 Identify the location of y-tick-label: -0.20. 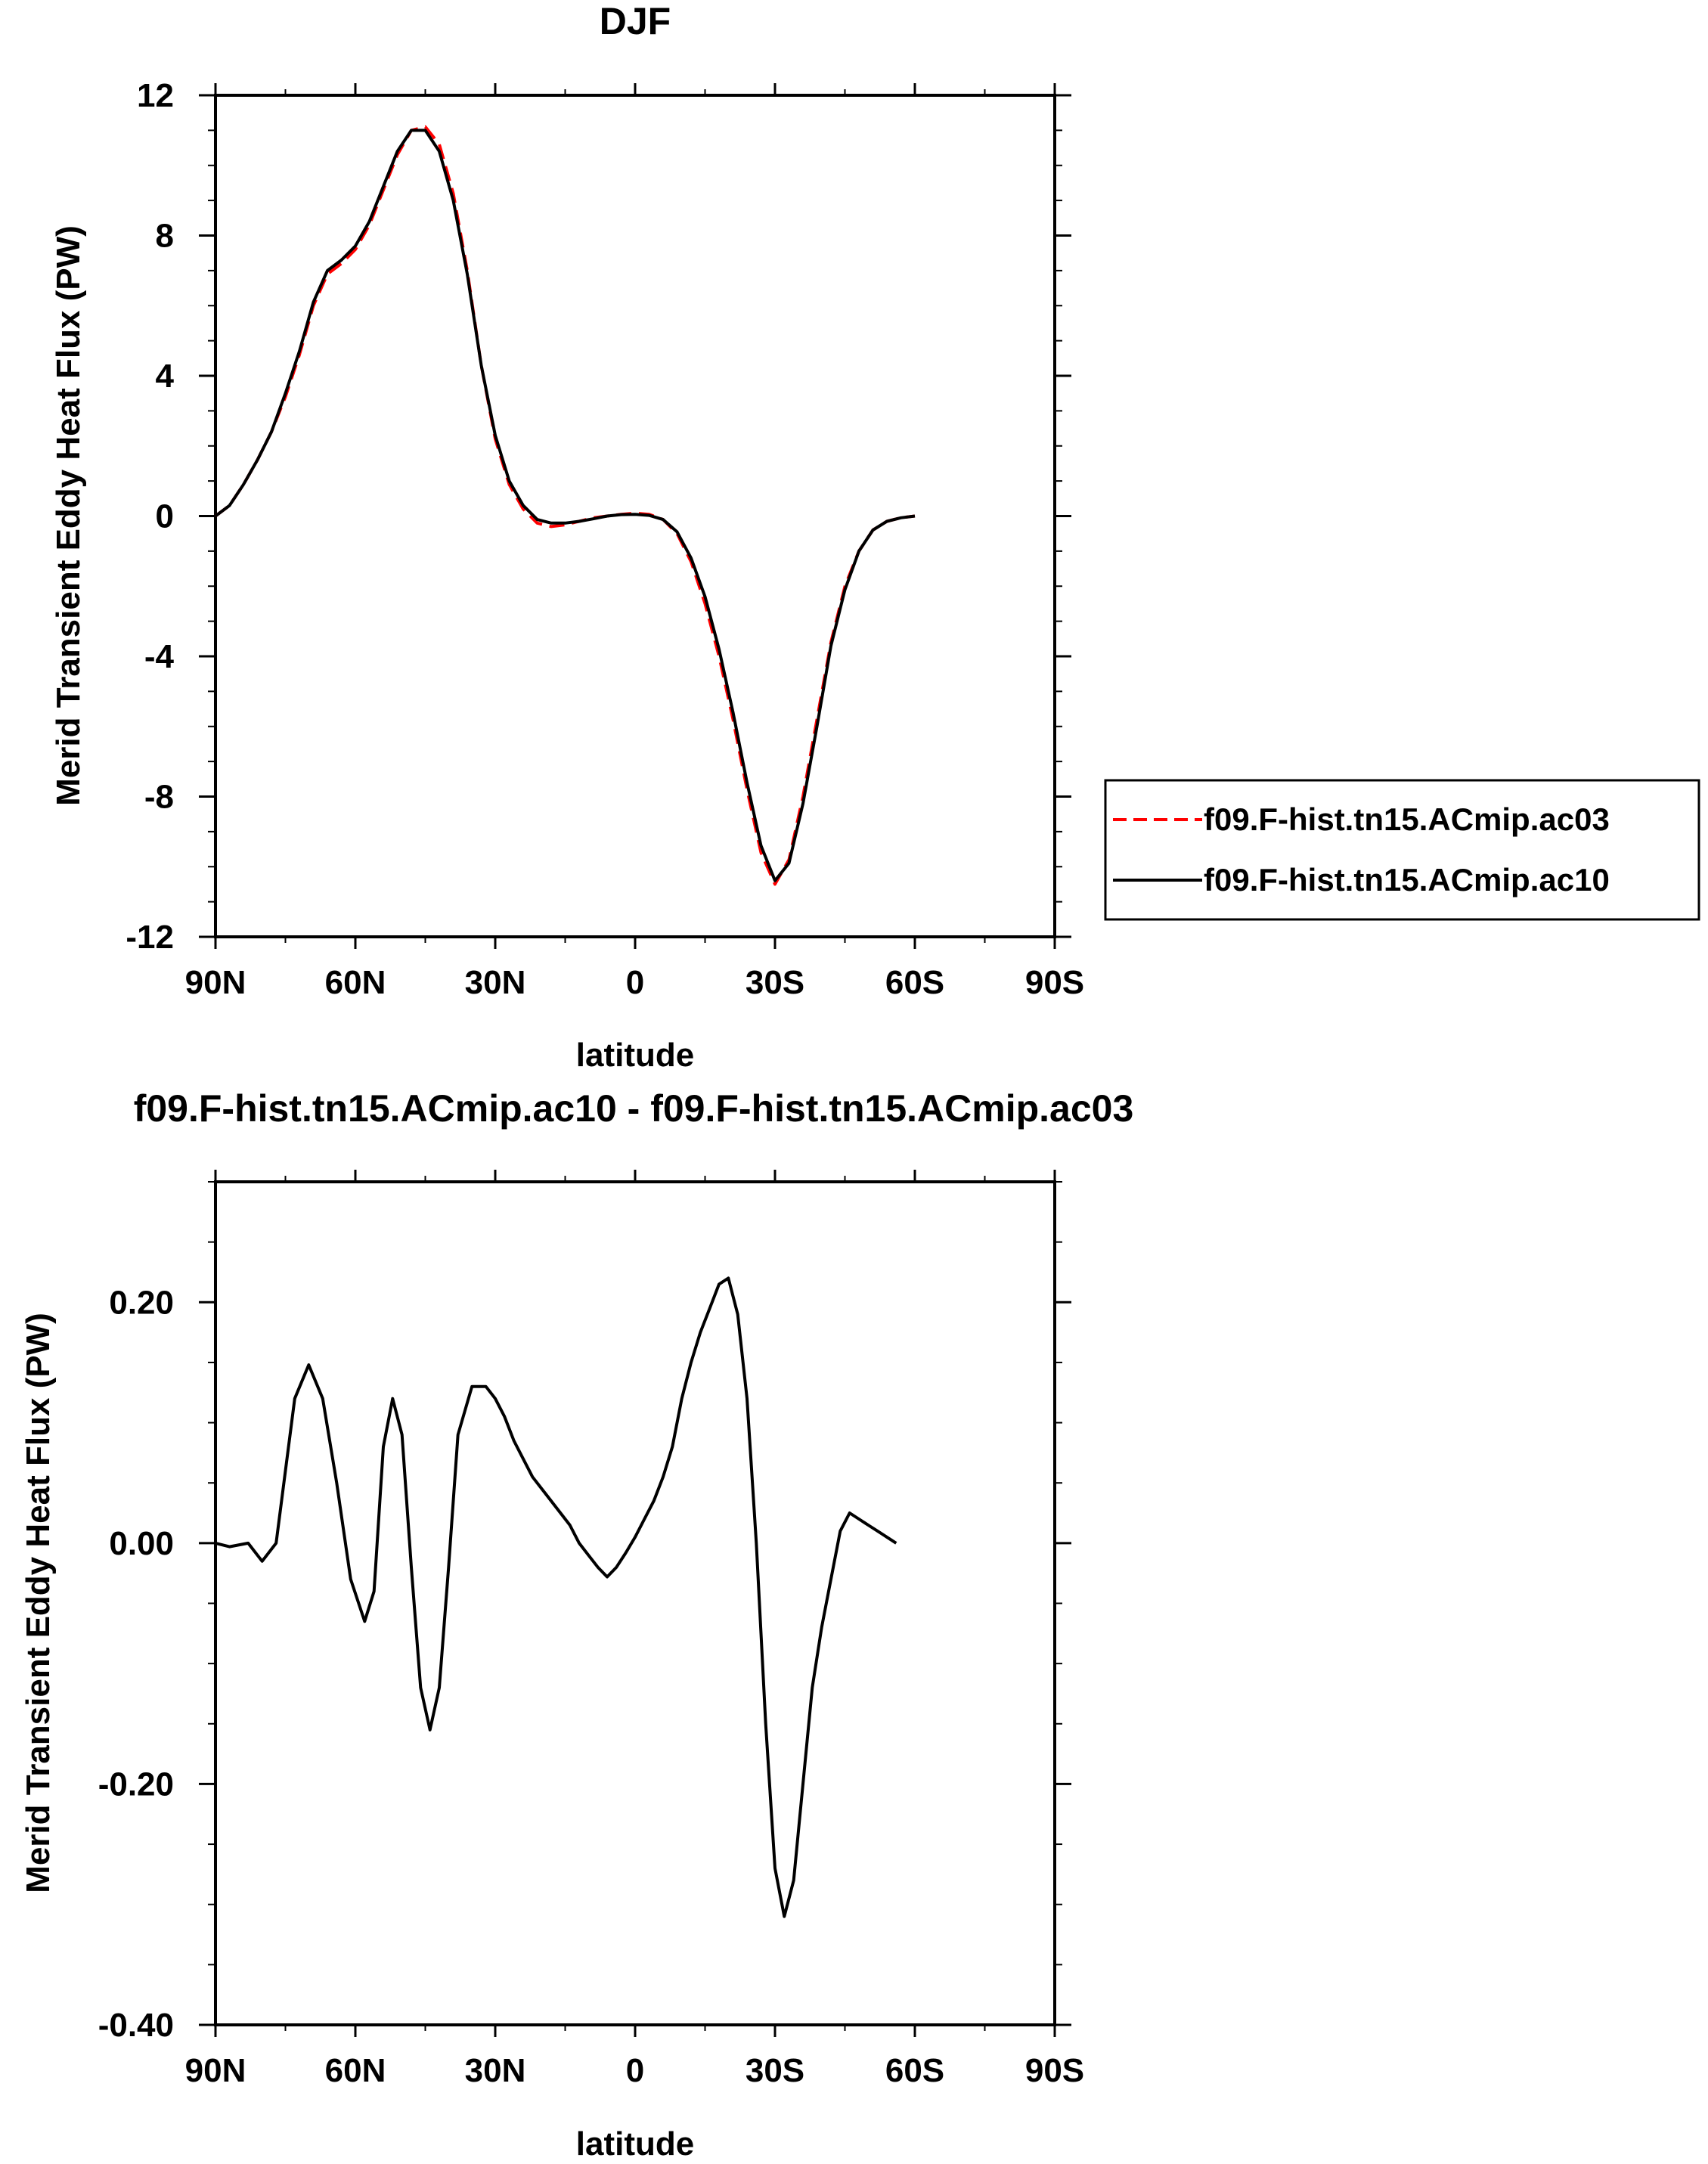
(136, 1785).